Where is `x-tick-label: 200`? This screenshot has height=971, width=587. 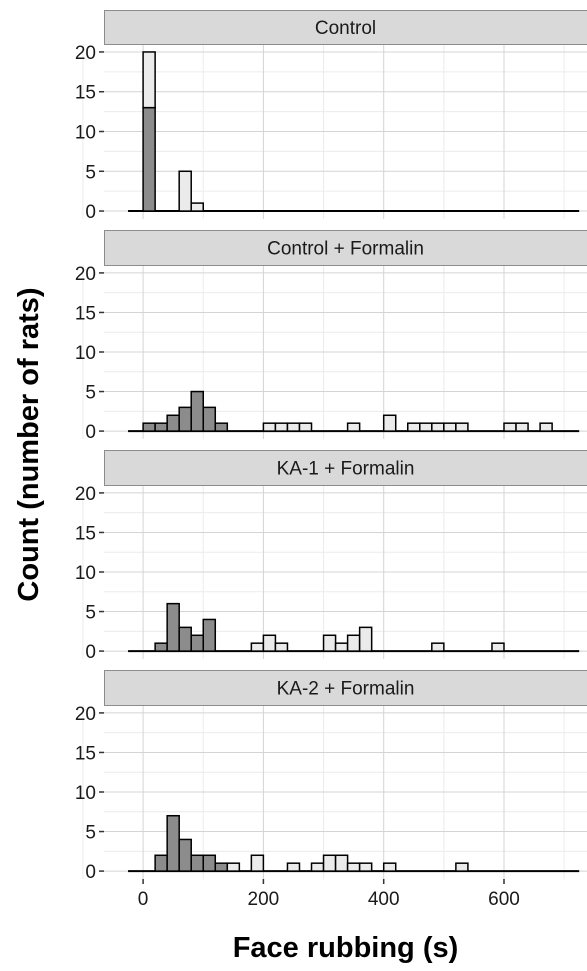
x-tick-label: 200 is located at coordinates (264, 899).